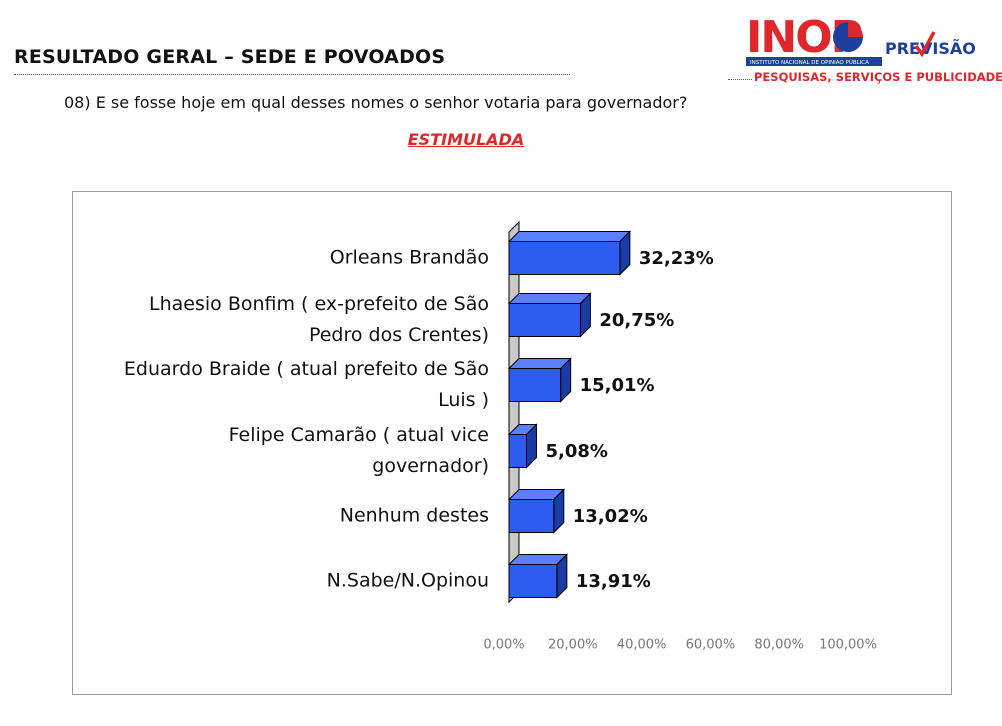 This screenshot has height=726, width=1002. Describe the element at coordinates (617, 385) in the screenshot. I see `data-label: 15,01%` at that location.